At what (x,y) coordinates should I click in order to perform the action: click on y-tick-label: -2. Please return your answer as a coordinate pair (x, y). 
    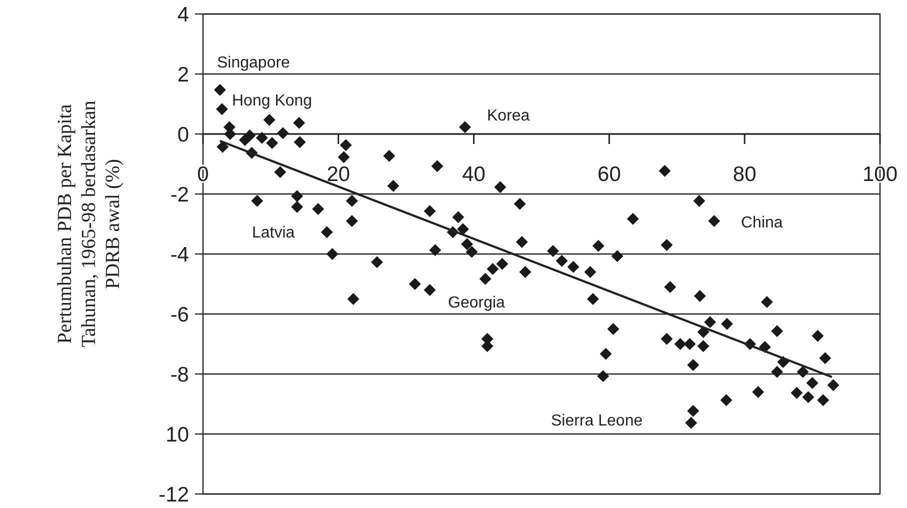
    Looking at the image, I should click on (179, 194).